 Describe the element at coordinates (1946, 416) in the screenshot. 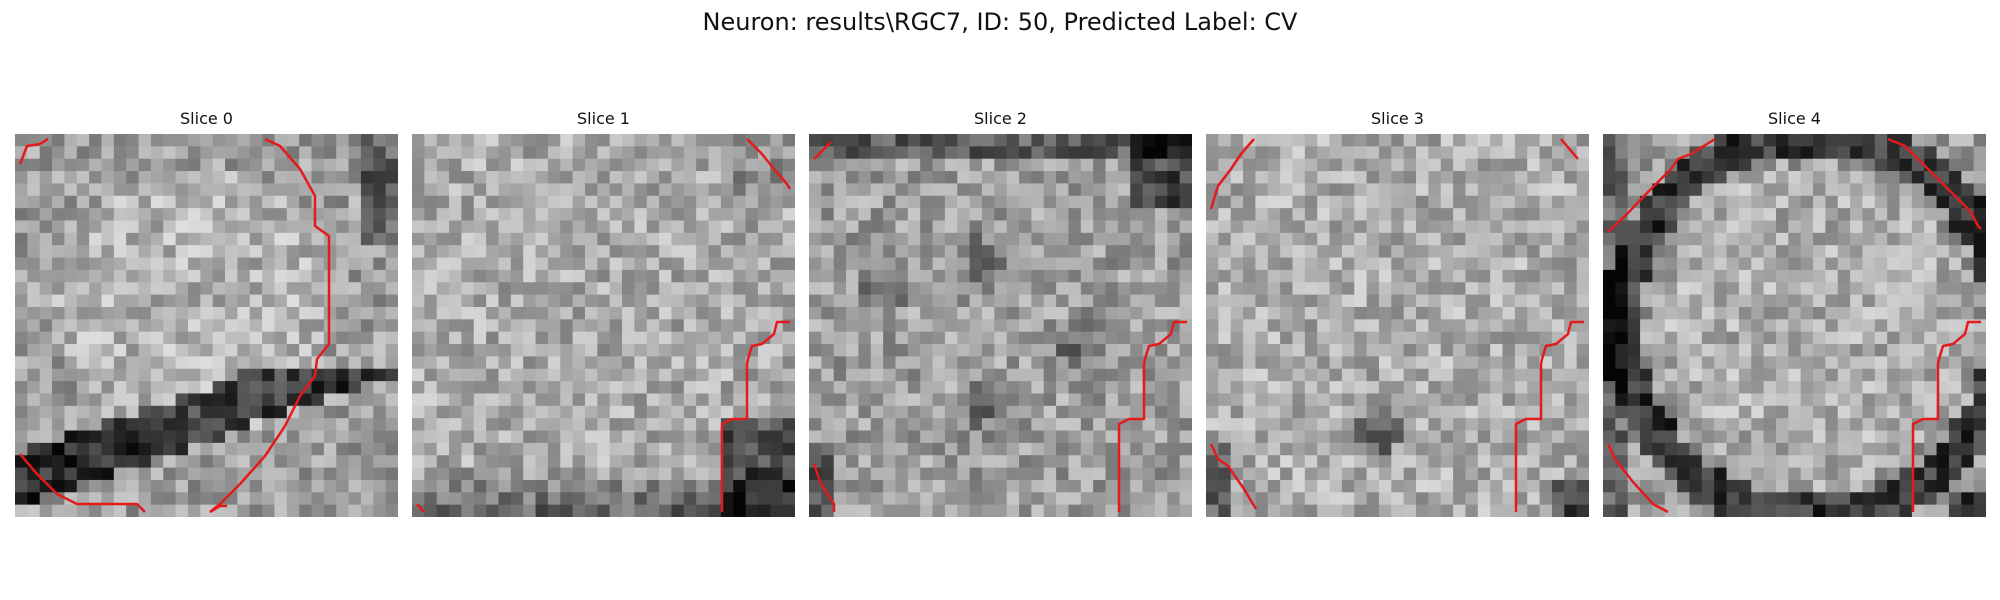

I see `contour-line` at that location.